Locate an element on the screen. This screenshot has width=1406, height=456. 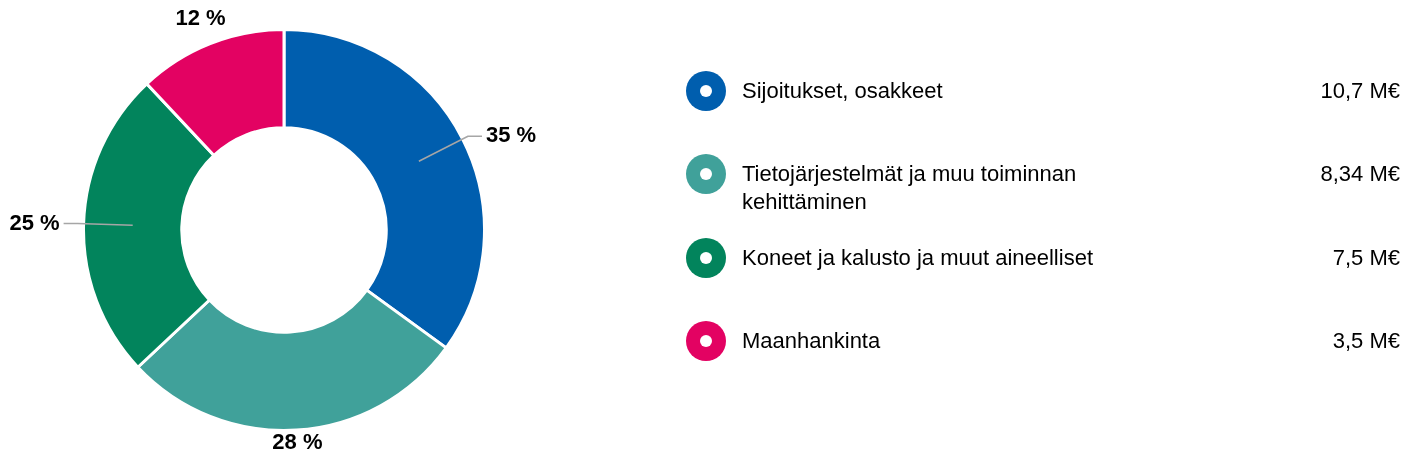
legend-label: Tietojärjestelmät ja muu toiminnan kehittäminen is located at coordinates (910, 188).